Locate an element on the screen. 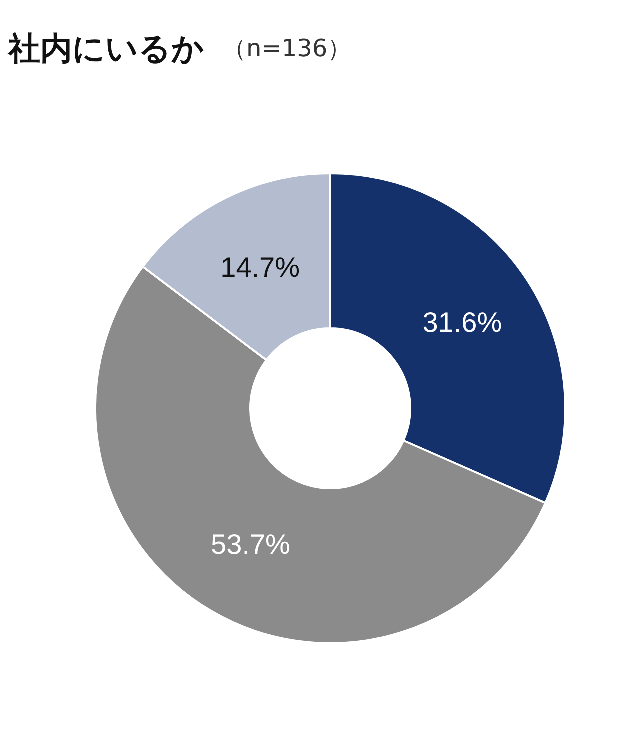  data-label: 31.6% is located at coordinates (462, 322).